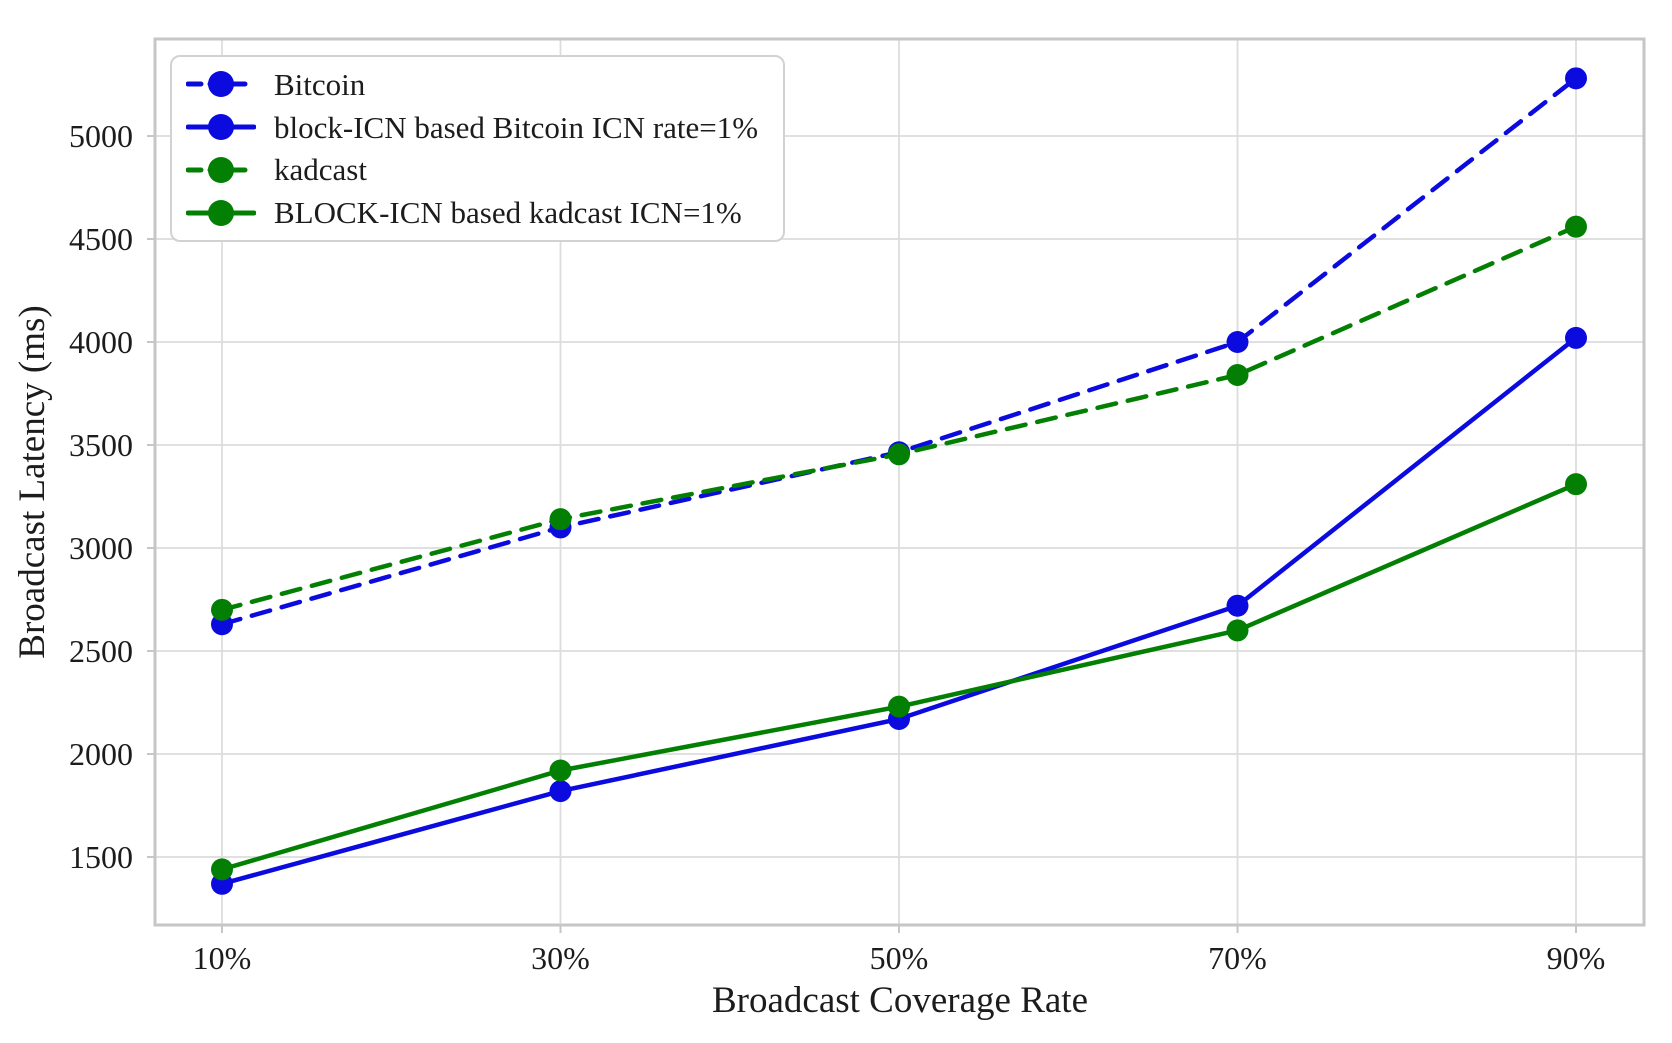 The width and height of the screenshot is (1672, 1043). What do you see at coordinates (484, 84) in the screenshot?
I see `legend-item: Bitcoin` at bounding box center [484, 84].